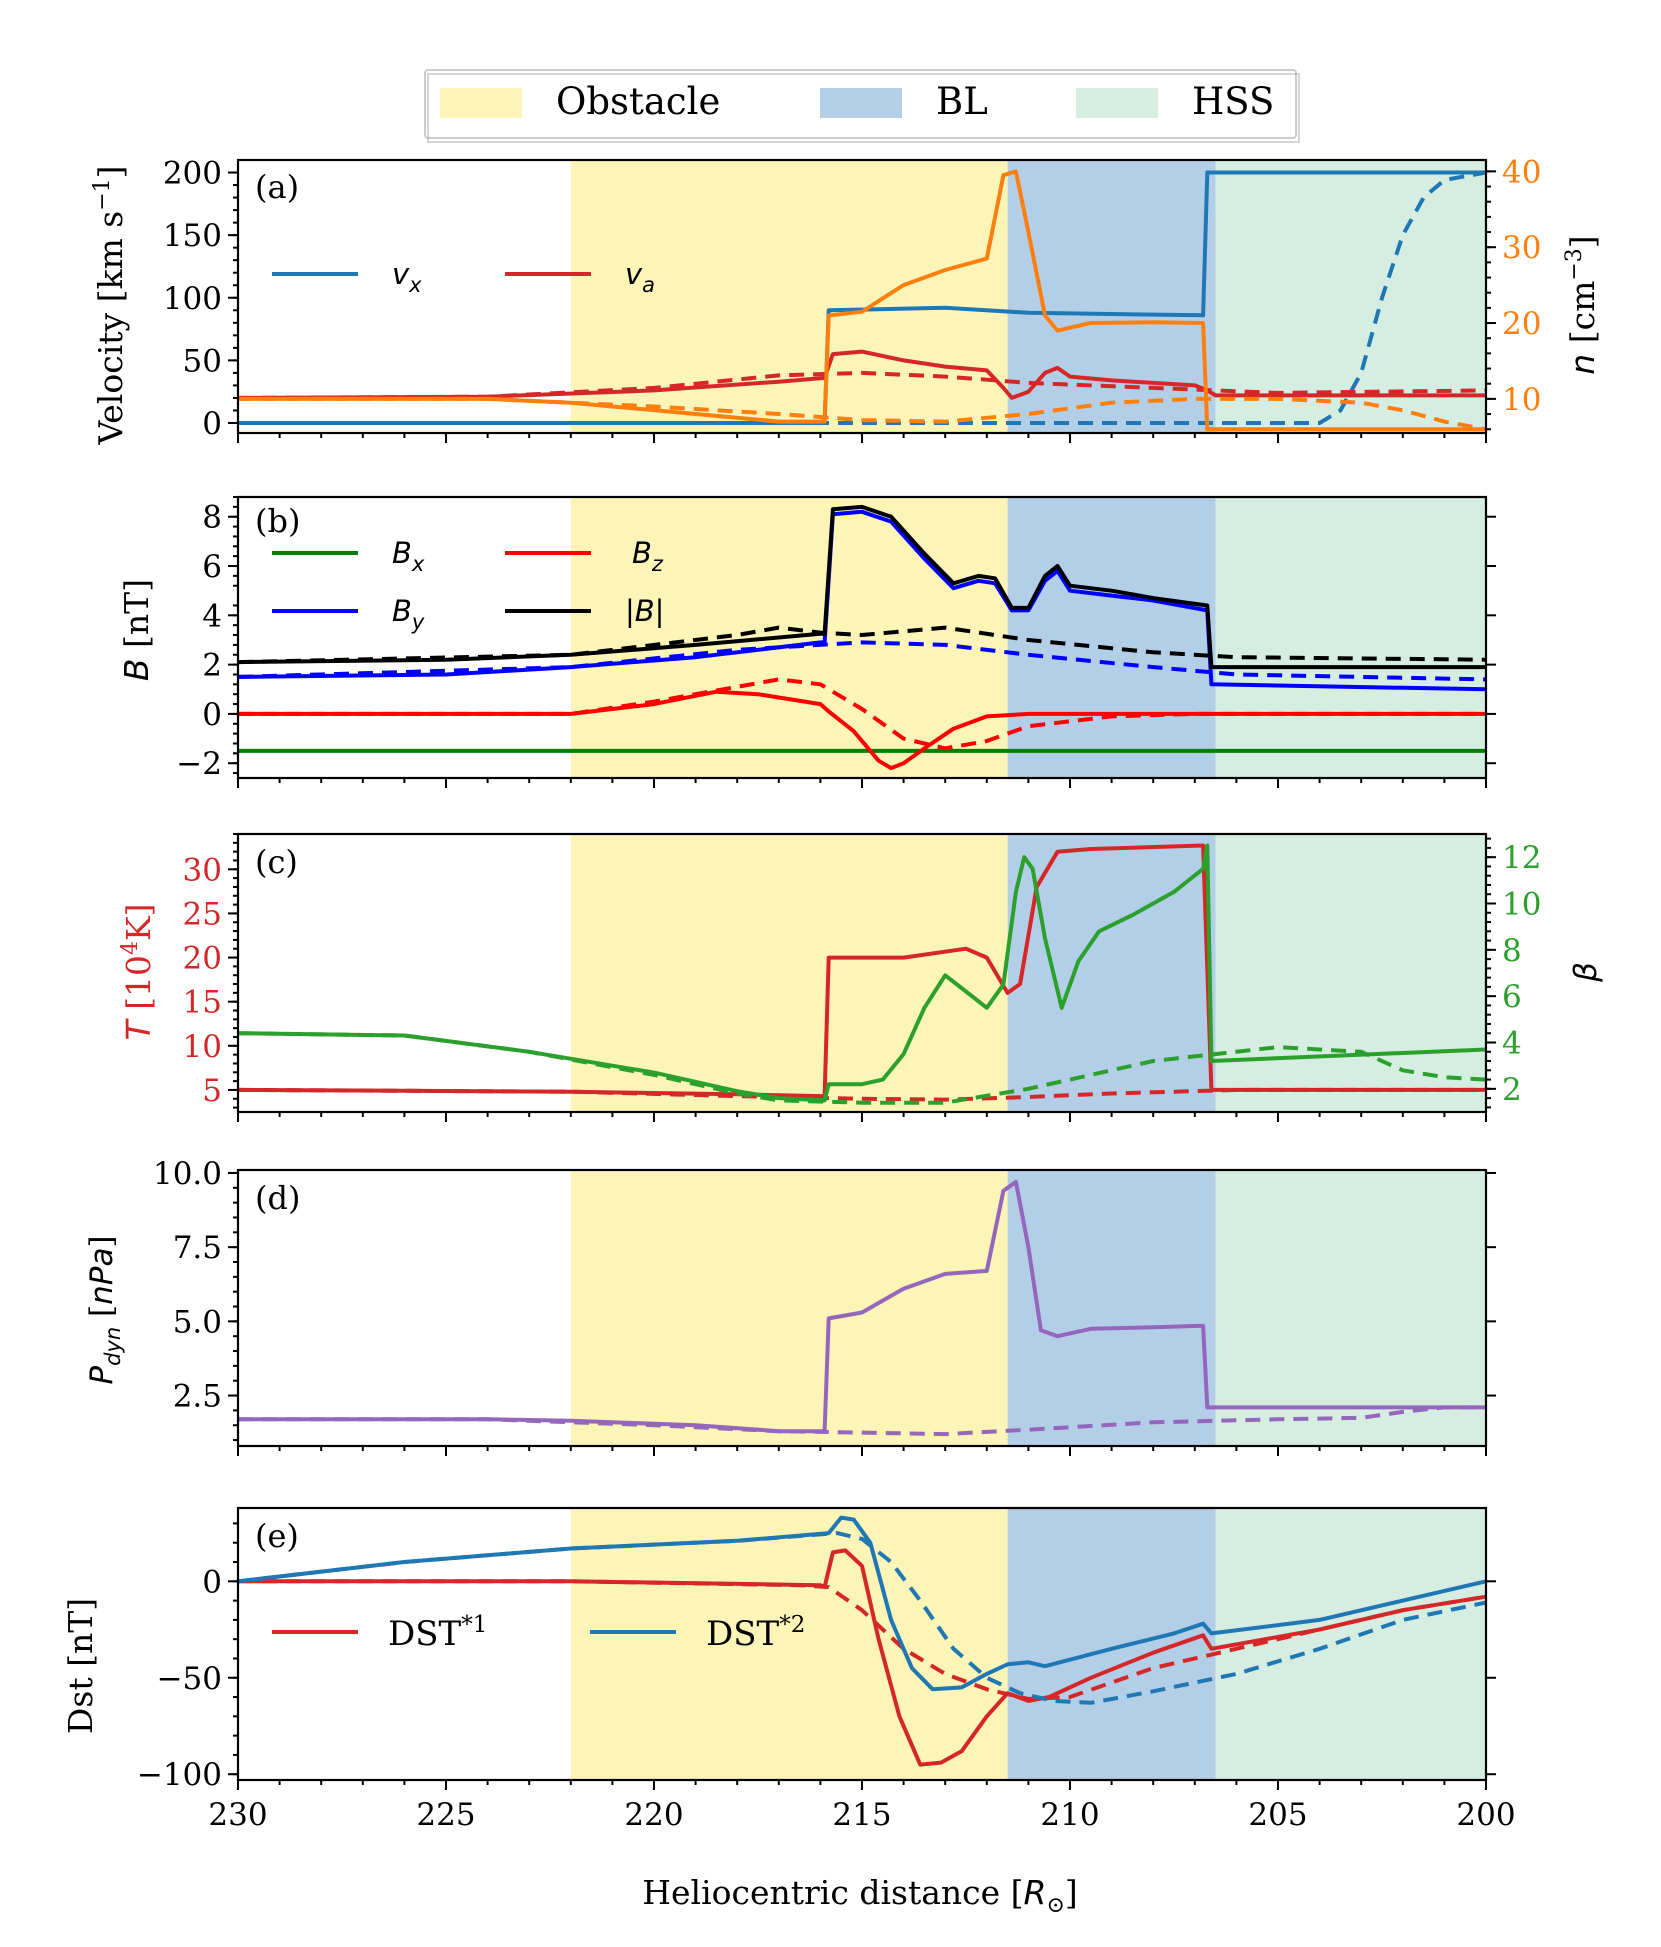 The height and width of the screenshot is (1947, 1661). What do you see at coordinates (445, 1815) in the screenshot?
I see `x-tick-label-1: 225` at bounding box center [445, 1815].